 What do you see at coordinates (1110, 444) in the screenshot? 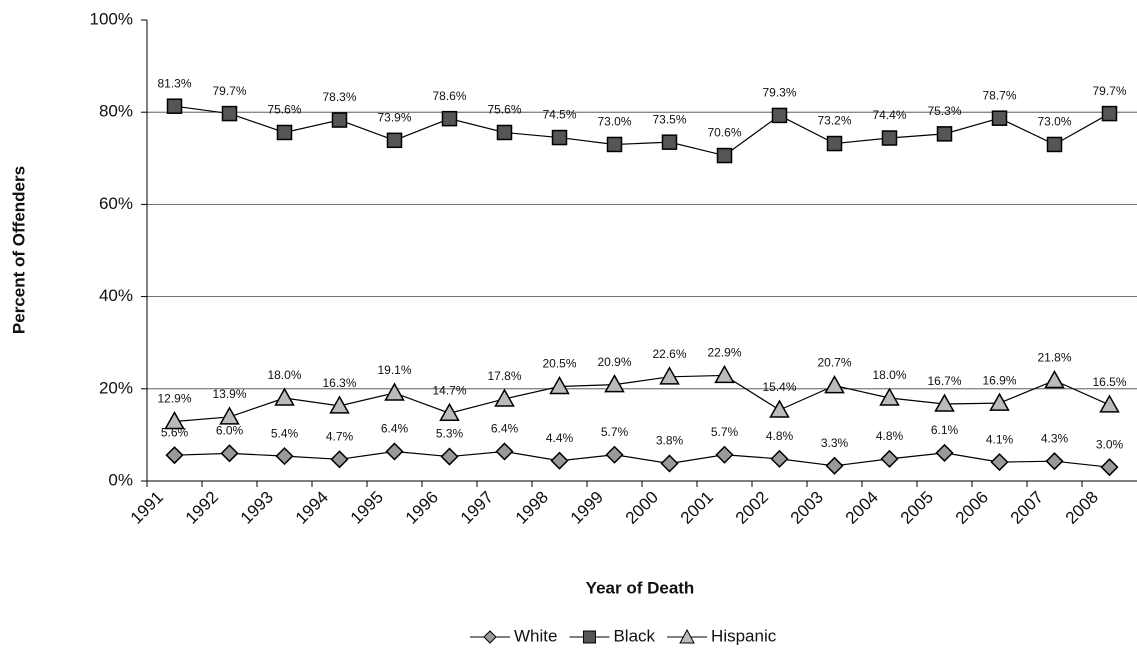
I see `data-label: 3.0%` at bounding box center [1110, 444].